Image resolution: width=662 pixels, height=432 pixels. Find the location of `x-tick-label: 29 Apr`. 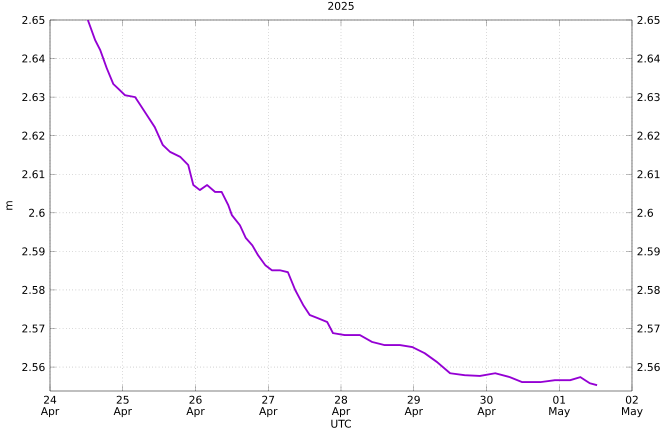

x-tick-label: 29 Apr is located at coordinates (413, 407).